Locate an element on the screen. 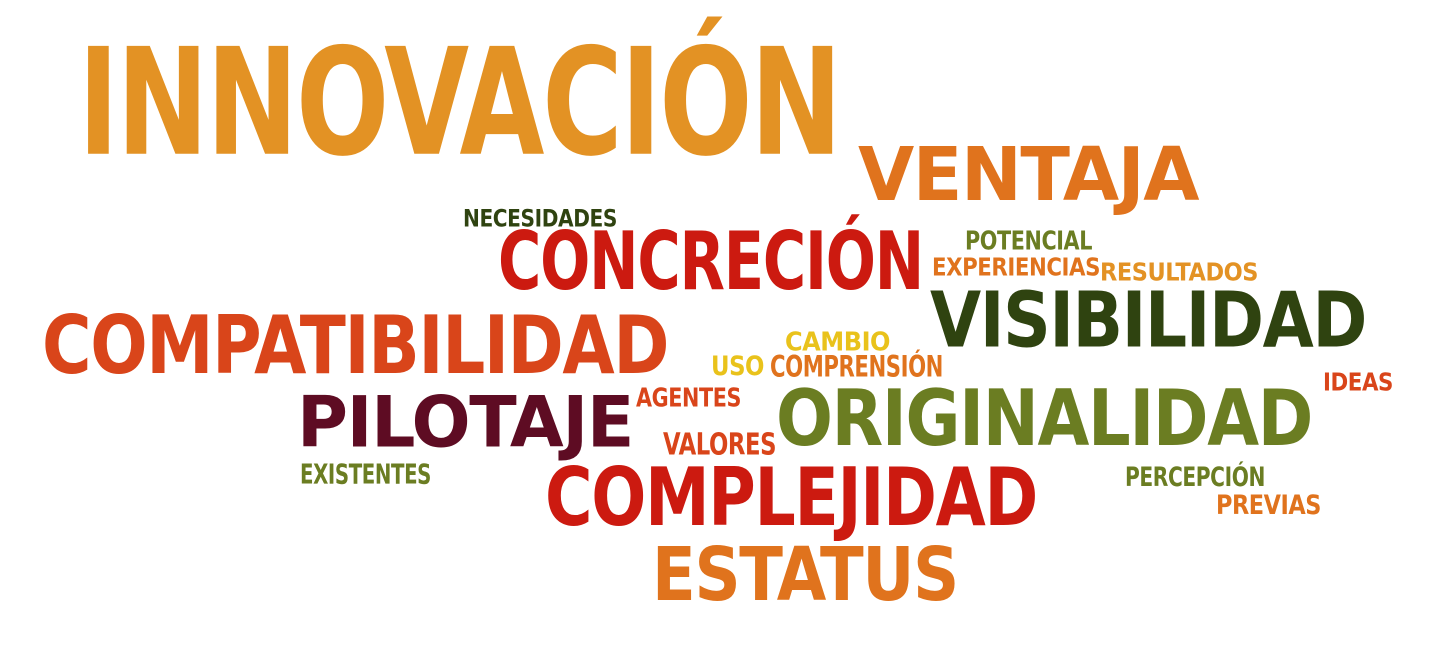  word-resultados: RESULTADOS is located at coordinates (1179, 272).